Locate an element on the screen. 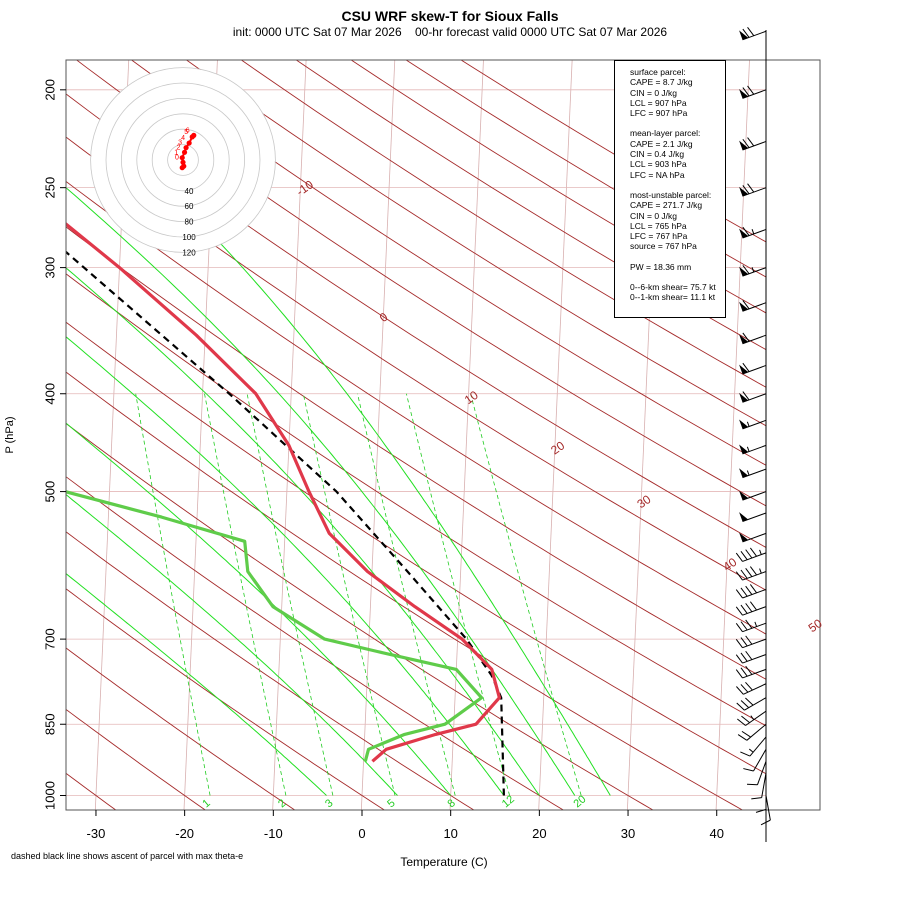 The height and width of the screenshot is (900, 900). shear-line: 0--6-km shear= 75.7 kt is located at coordinates (673, 287).